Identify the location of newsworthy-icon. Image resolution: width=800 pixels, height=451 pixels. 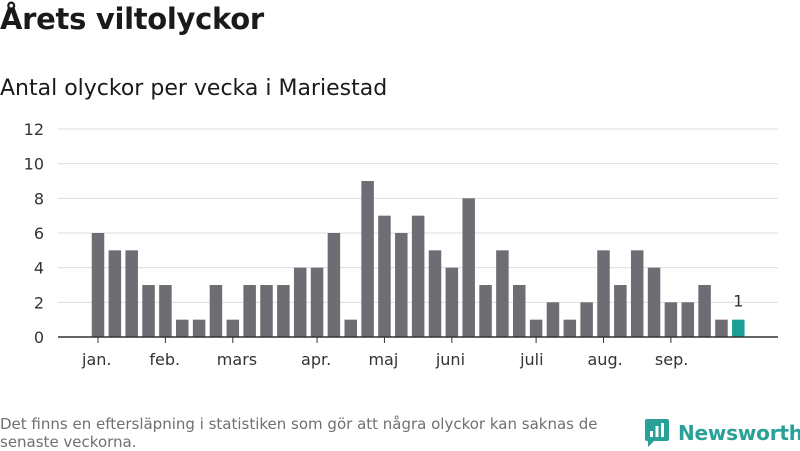
(657, 433).